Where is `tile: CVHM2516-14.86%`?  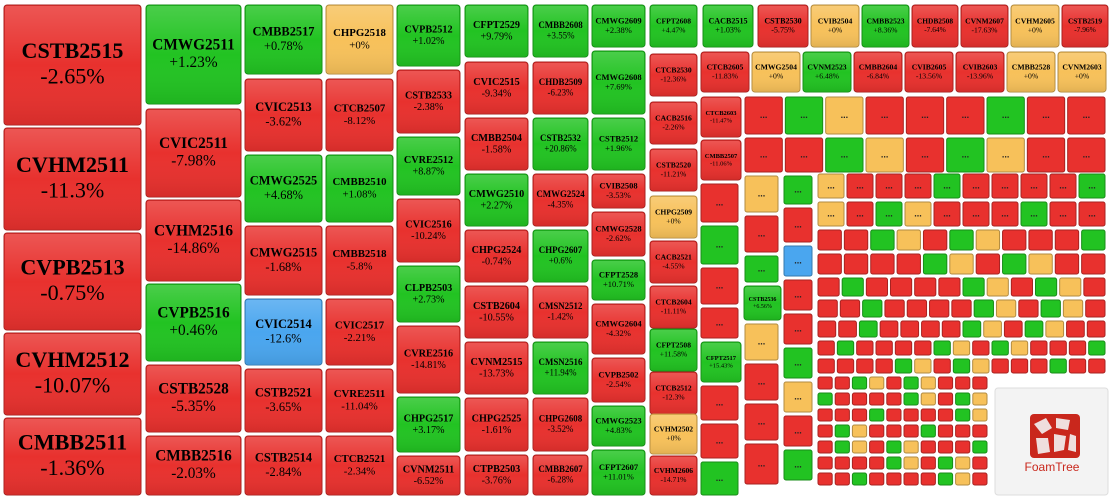
tile: CVHM2516-14.86% is located at coordinates (193, 240).